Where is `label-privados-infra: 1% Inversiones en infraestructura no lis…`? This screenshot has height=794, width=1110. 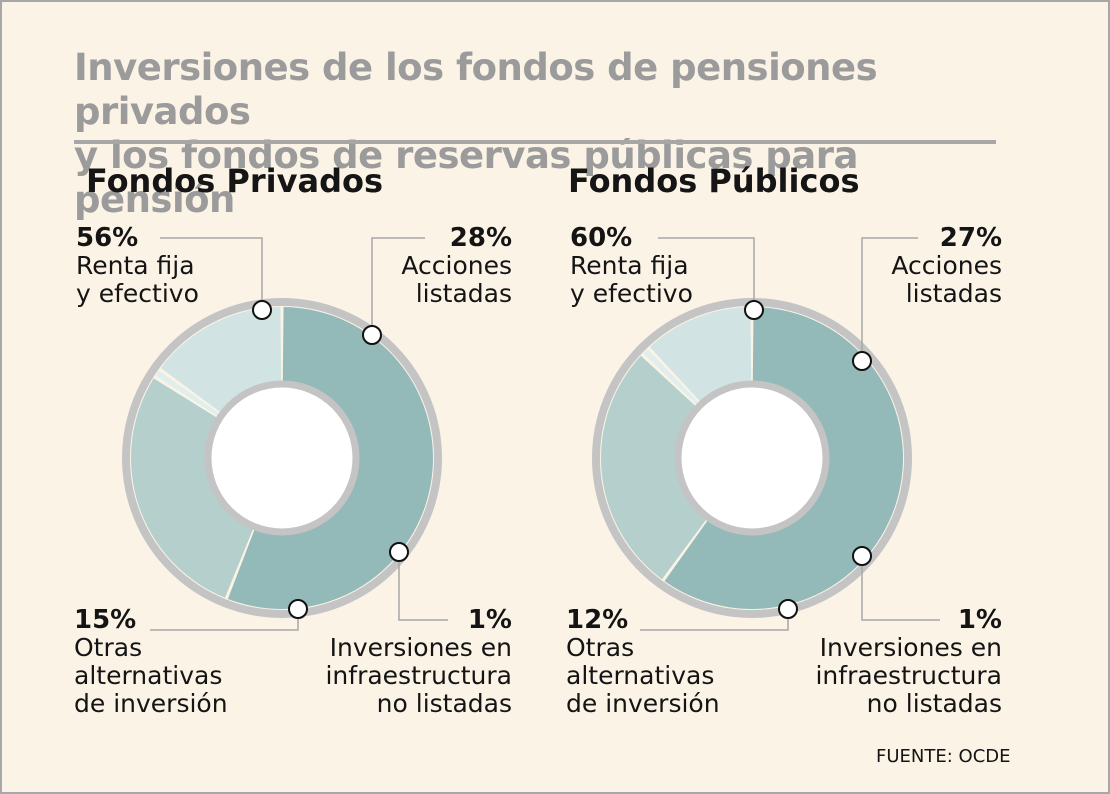
label-privados-infra: 1% Inversiones en infraestructura no lis… is located at coordinates (406, 662).